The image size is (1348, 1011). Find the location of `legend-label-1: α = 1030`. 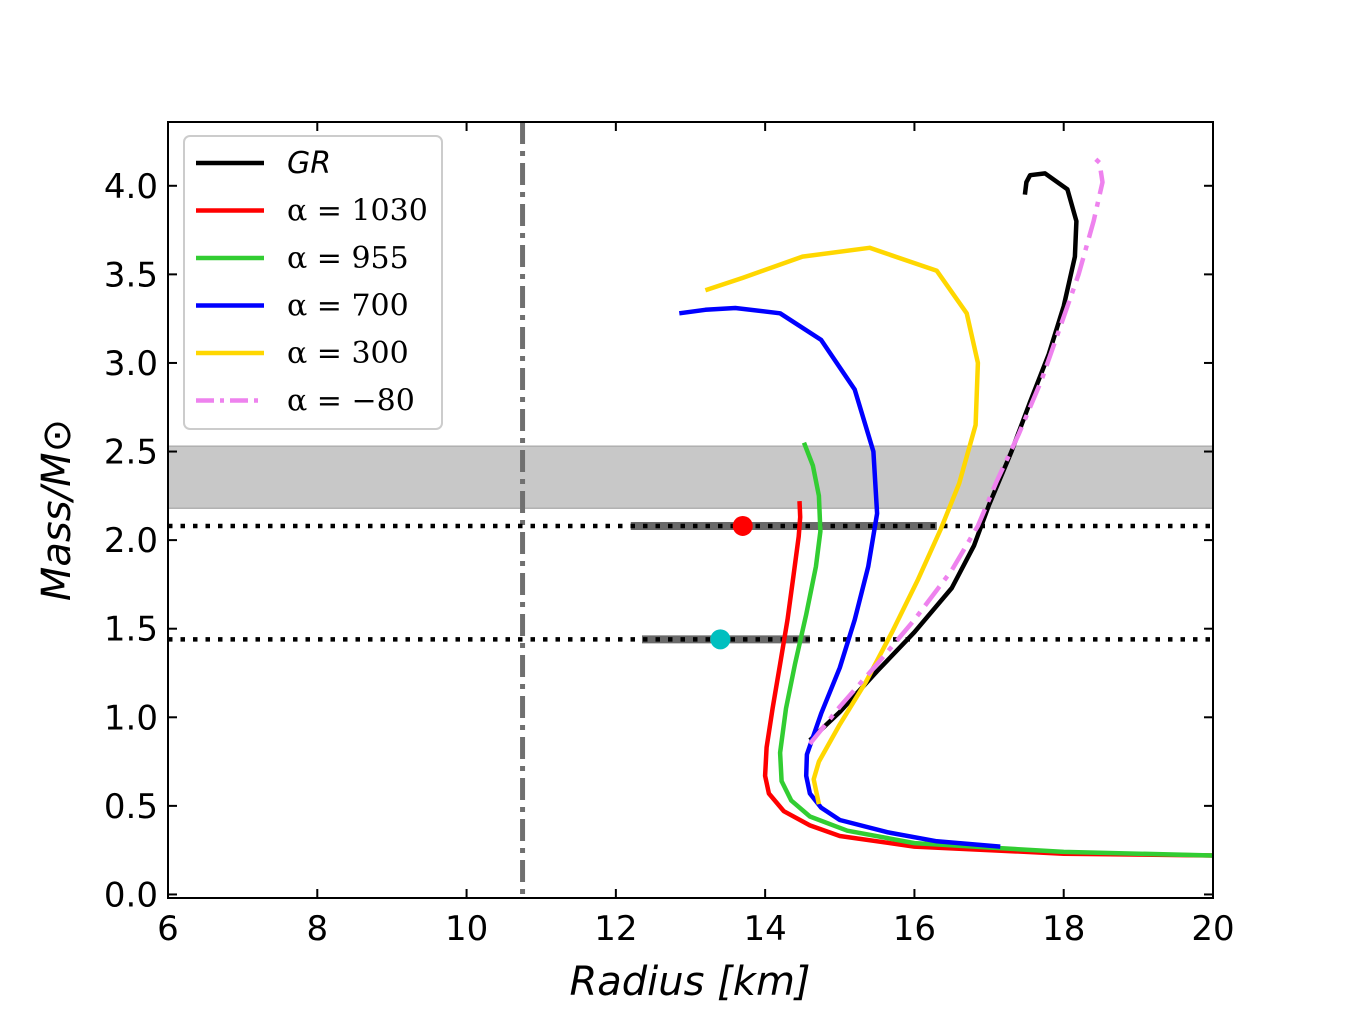

legend-label-1: α = 1030 is located at coordinates (357, 211).